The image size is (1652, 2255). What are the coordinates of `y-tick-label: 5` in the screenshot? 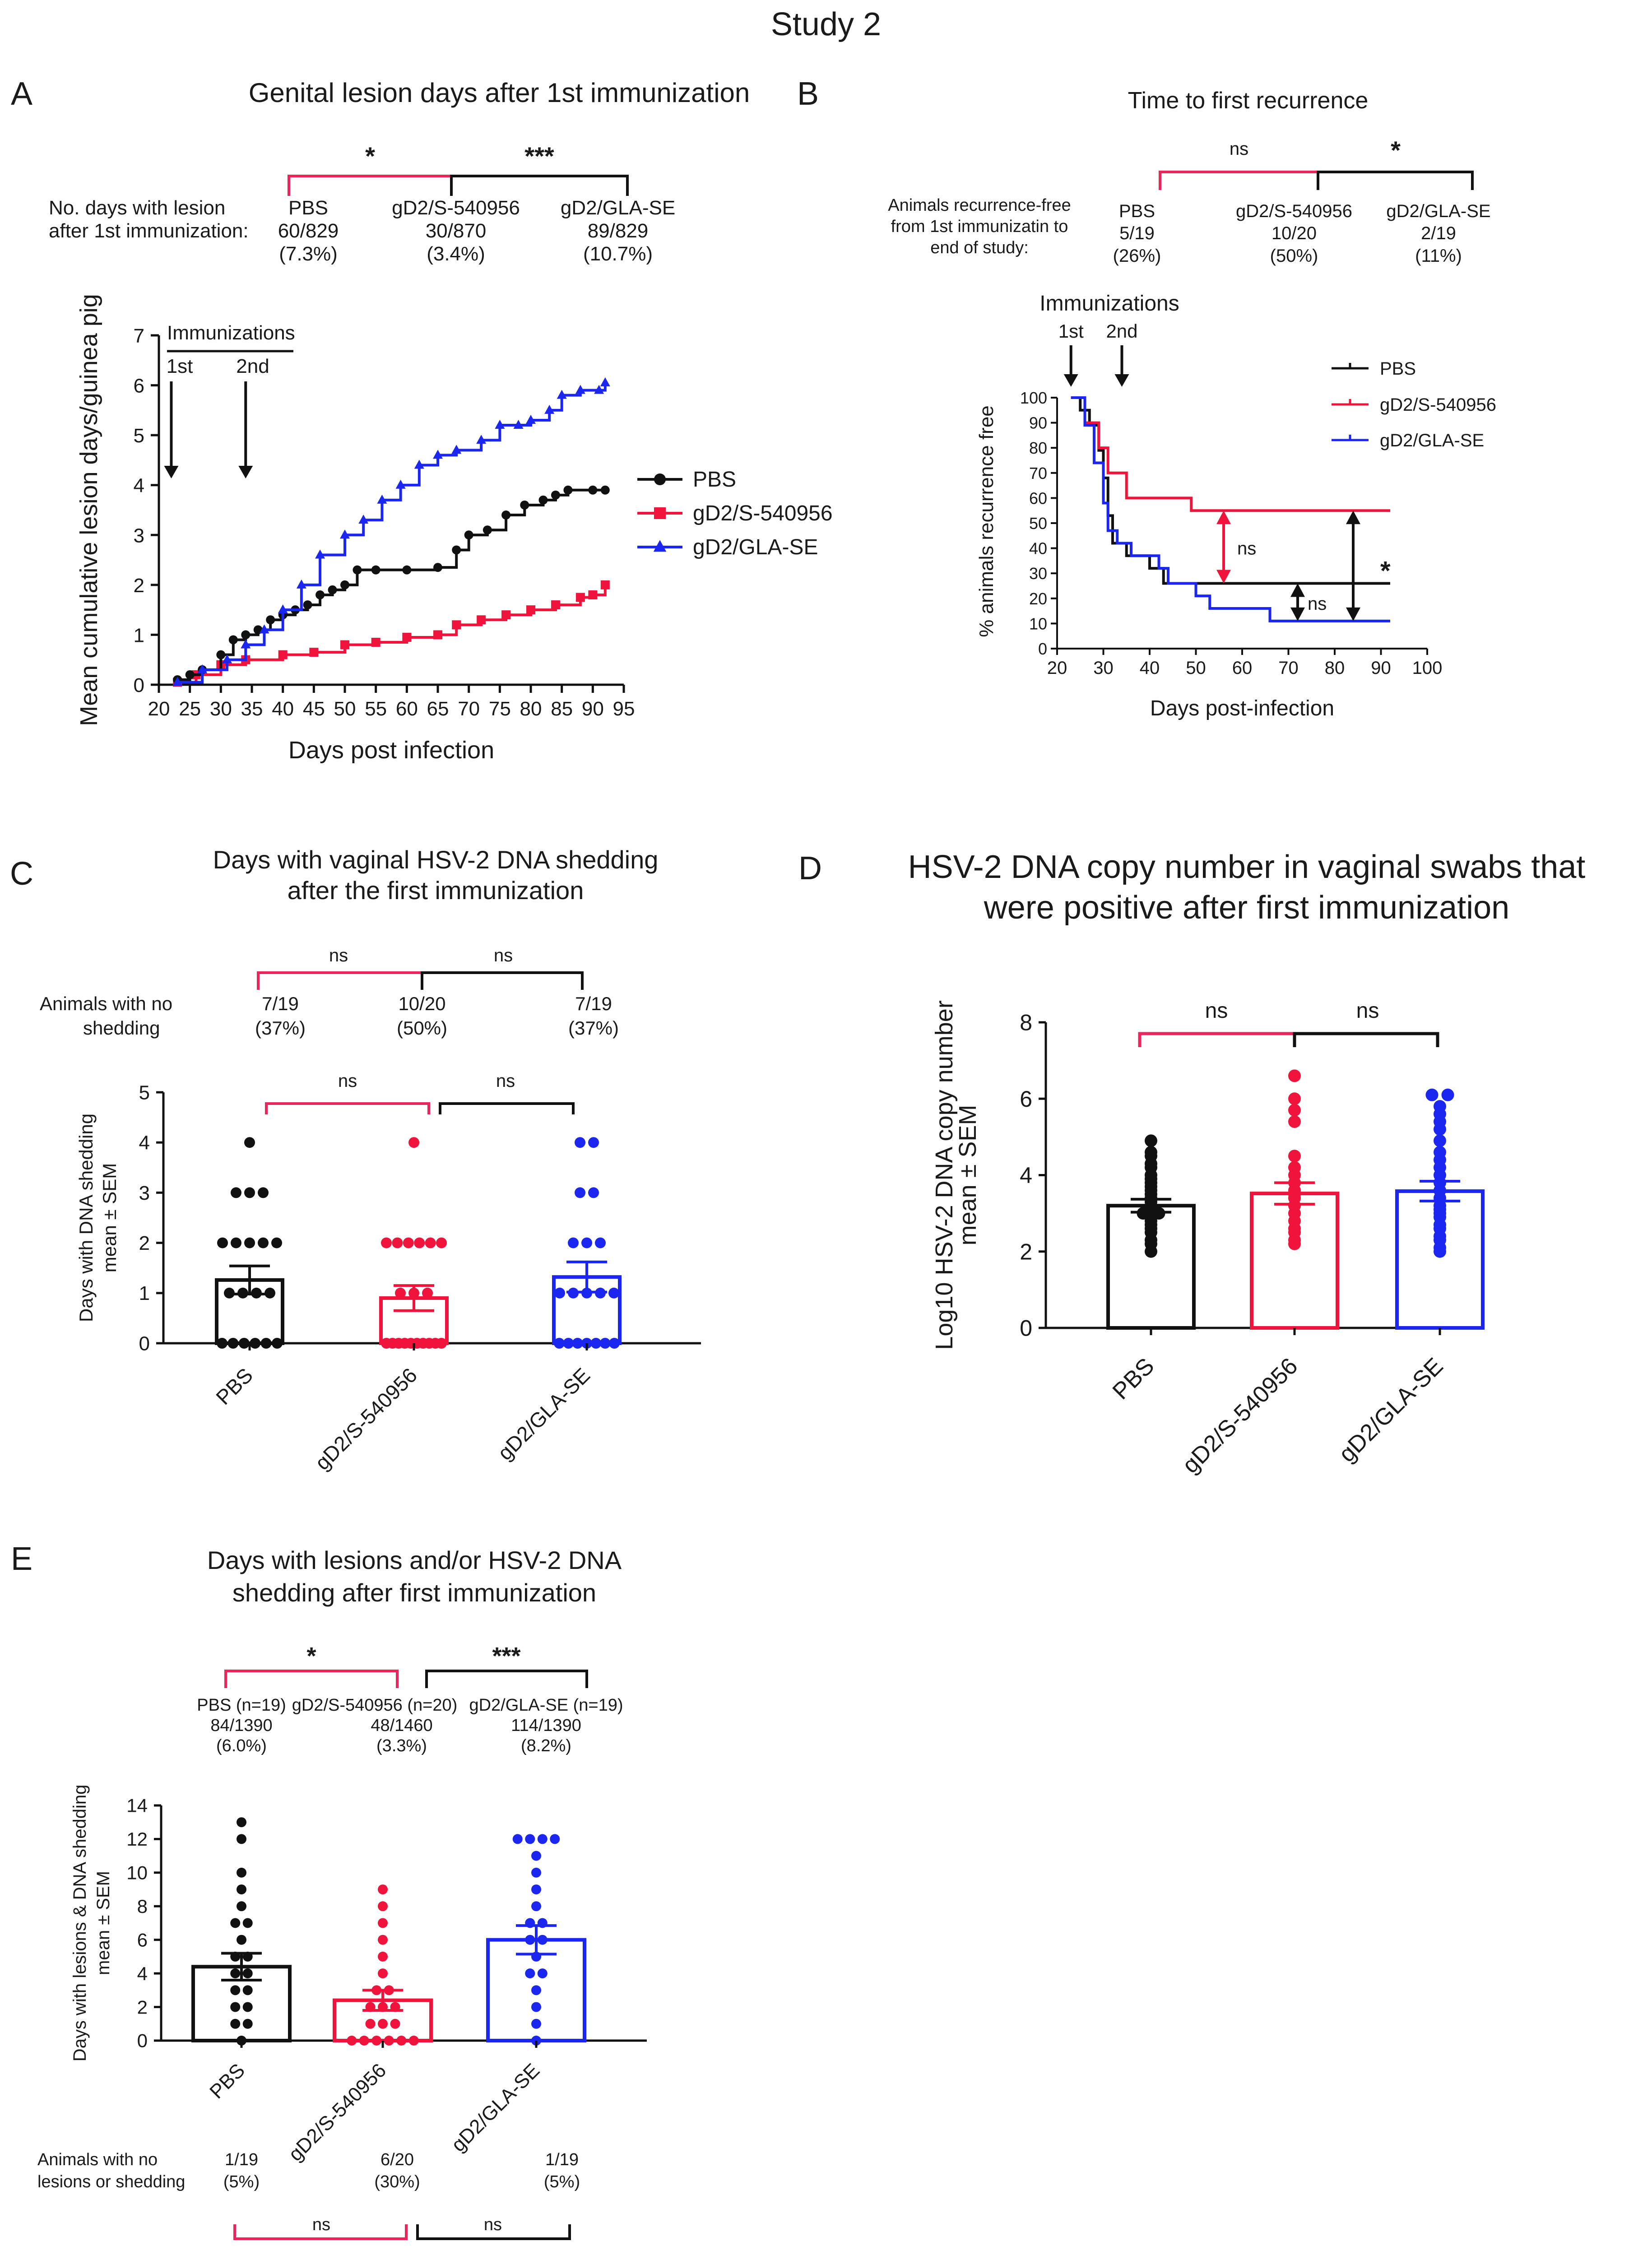 It's located at (144, 1092).